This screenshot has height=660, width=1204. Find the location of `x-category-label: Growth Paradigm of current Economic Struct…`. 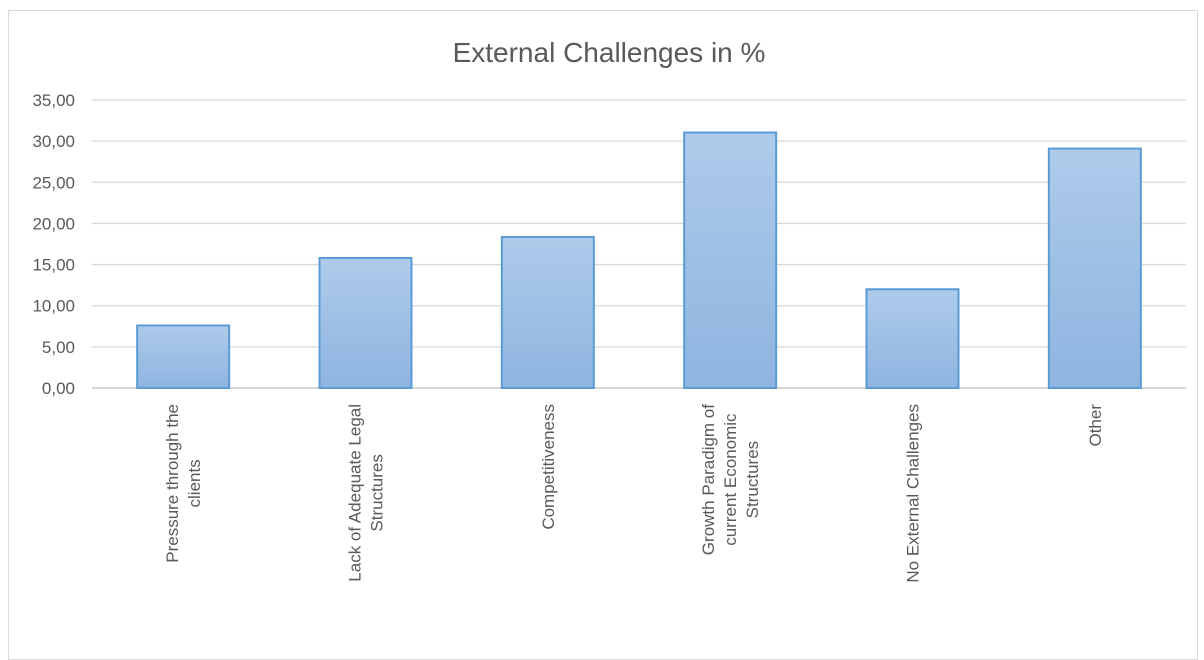

x-category-label: Growth Paradigm of current Economic Struct… is located at coordinates (730, 479).